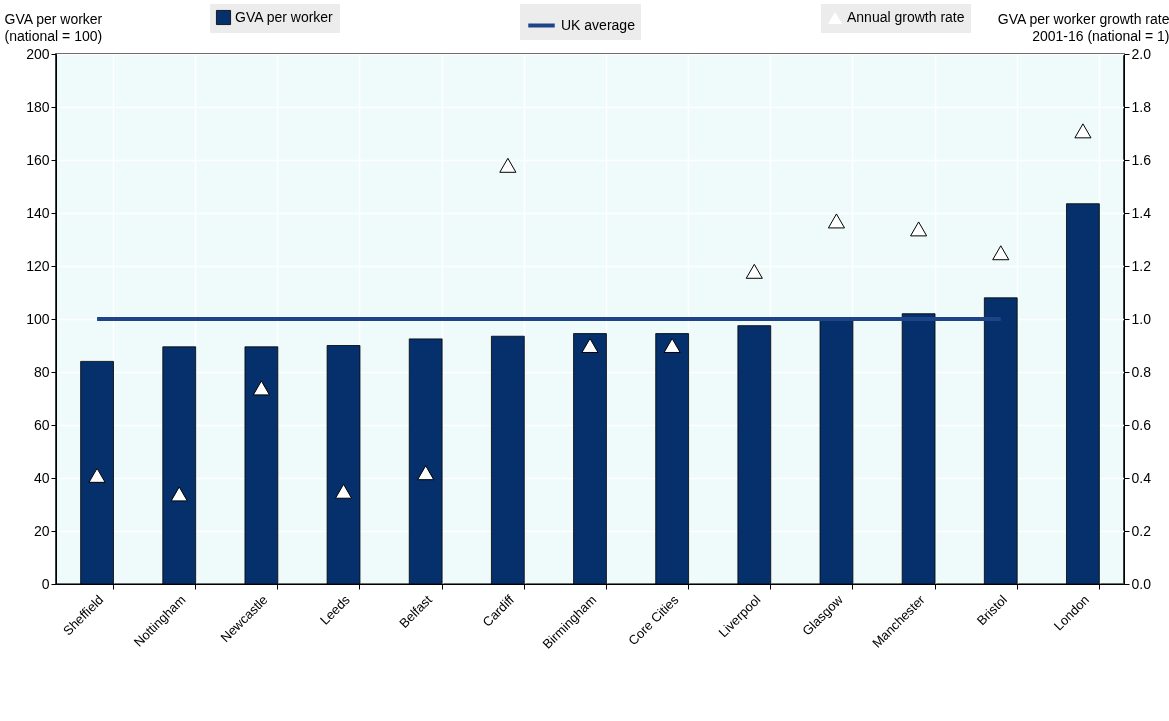 The height and width of the screenshot is (721, 1169). Describe the element at coordinates (1141, 318) in the screenshot. I see `y2-tick-label: 1.0` at that location.